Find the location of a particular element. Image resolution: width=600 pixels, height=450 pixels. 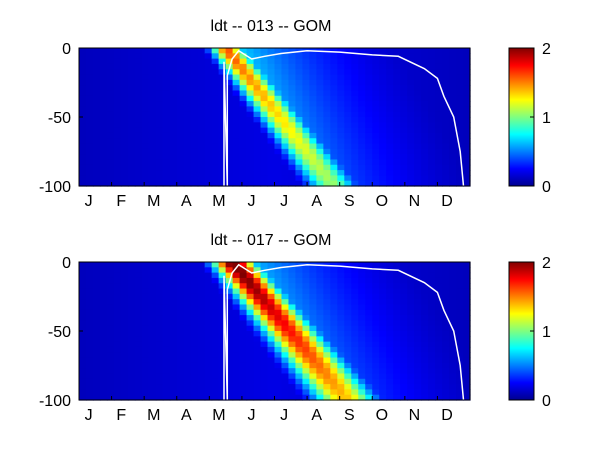

y-tick-label: -100 is located at coordinates (55, 401).